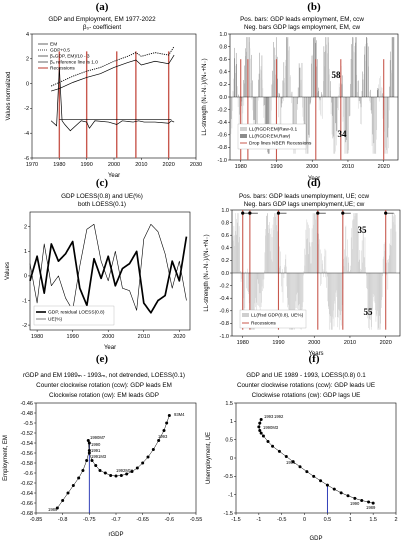  I want to click on panel-a-letter: (a), so click(102, 7).